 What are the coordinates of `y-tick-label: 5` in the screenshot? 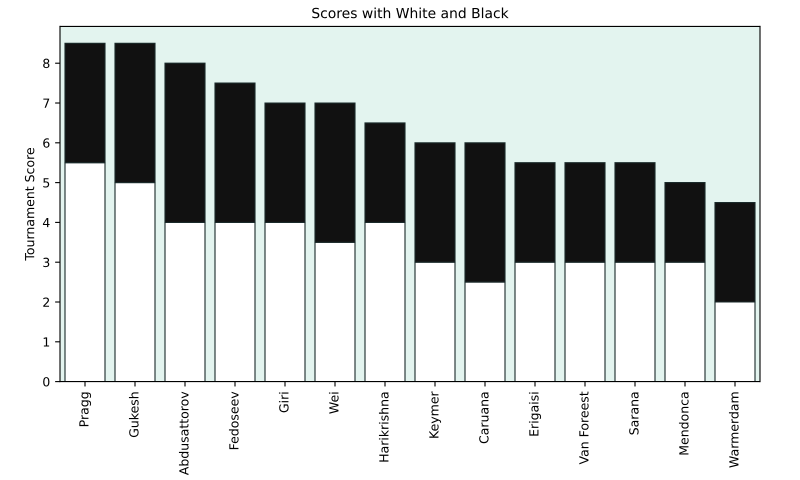 It's located at (46, 183).